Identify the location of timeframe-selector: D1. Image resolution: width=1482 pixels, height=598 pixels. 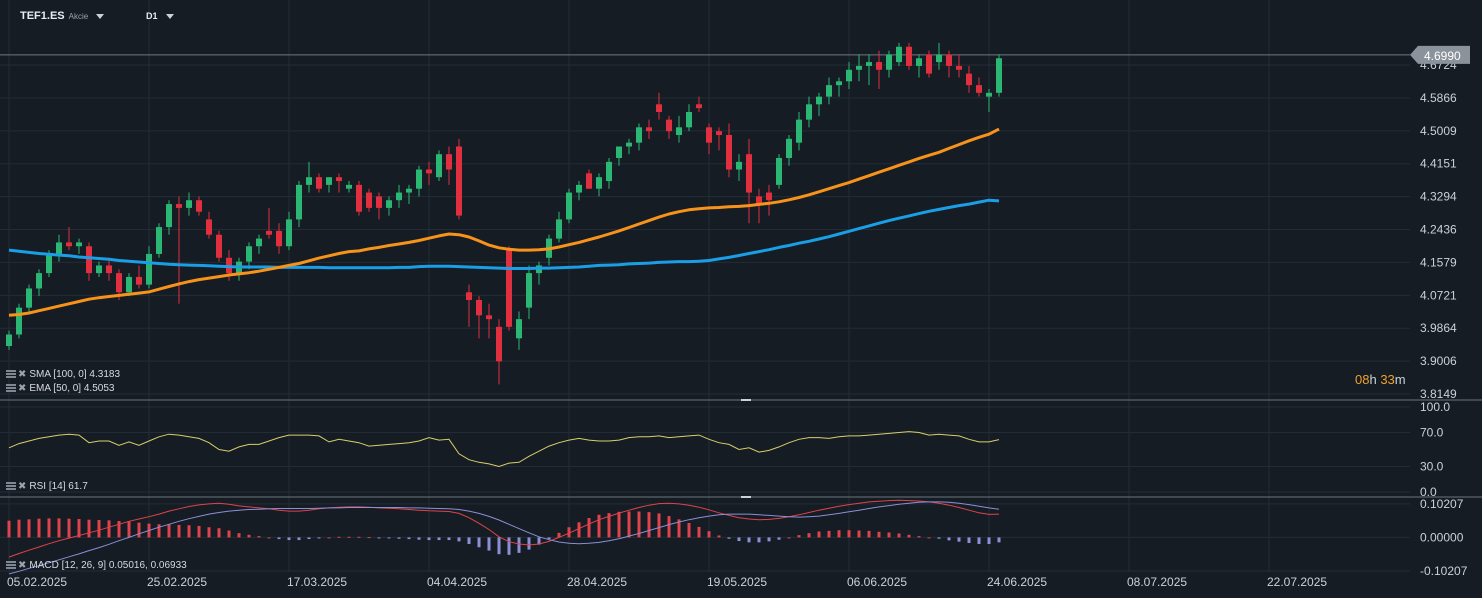
(160, 16).